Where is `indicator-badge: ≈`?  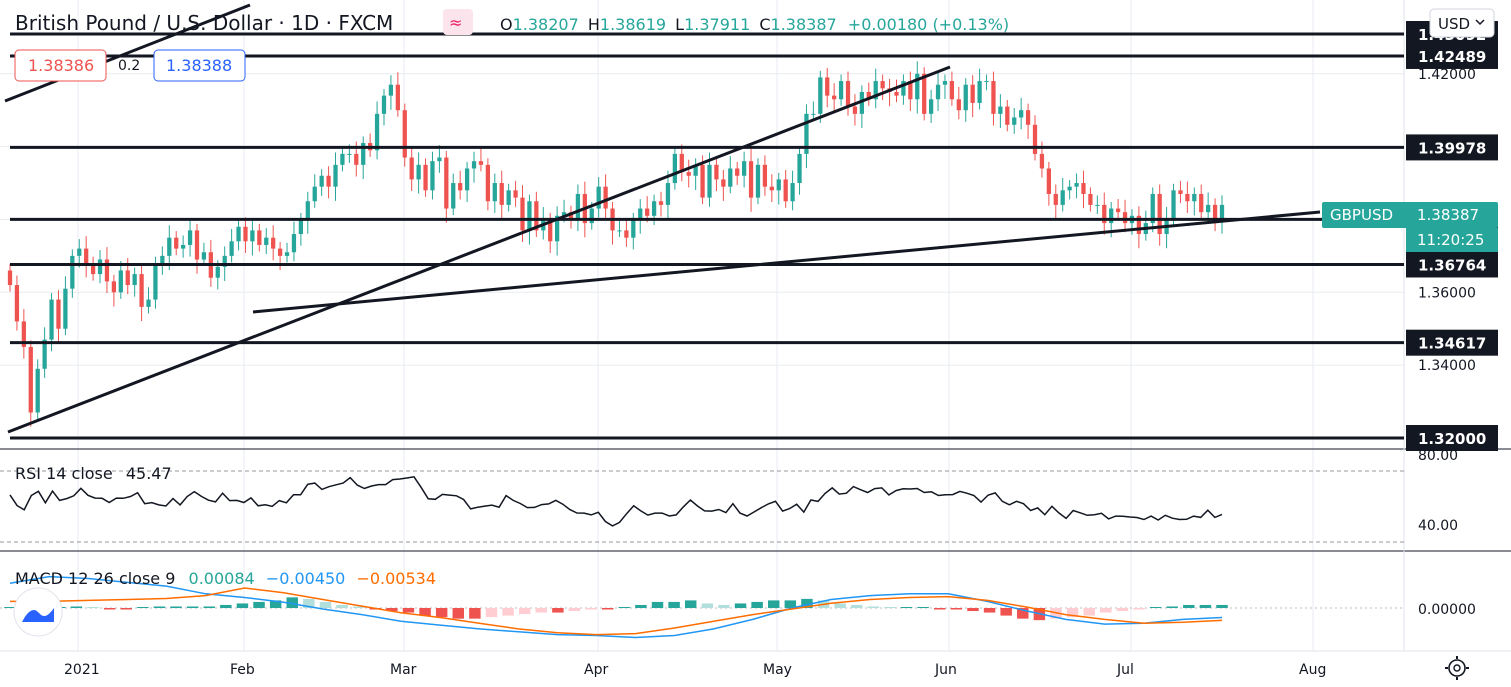
indicator-badge: ≈ is located at coordinates (458, 22).